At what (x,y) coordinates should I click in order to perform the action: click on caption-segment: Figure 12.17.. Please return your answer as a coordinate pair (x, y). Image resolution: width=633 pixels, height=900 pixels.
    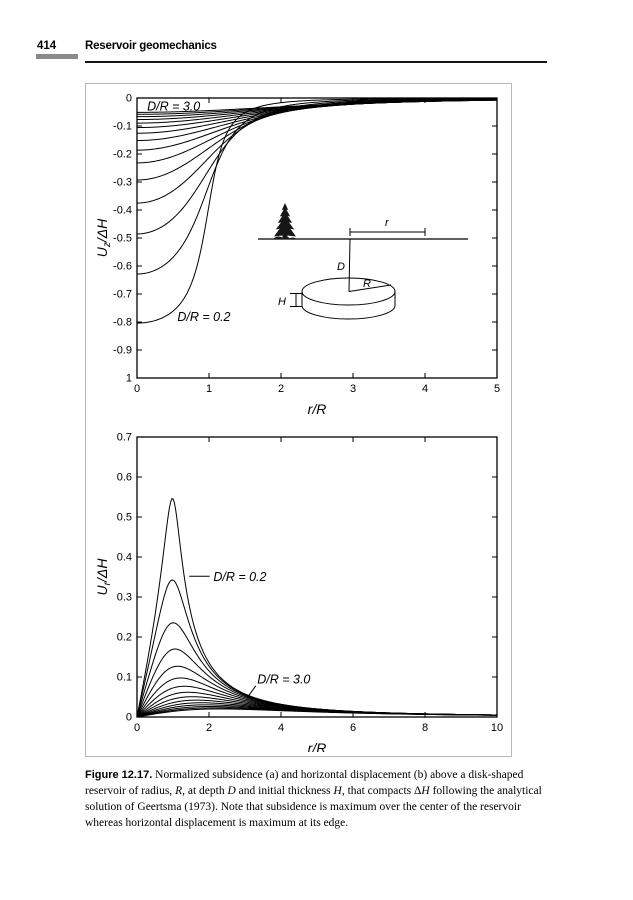
    Looking at the image, I should click on (119, 775).